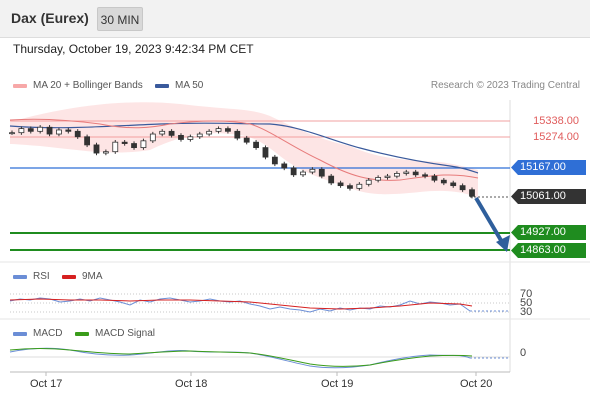 The height and width of the screenshot is (400, 590). What do you see at coordinates (20, 276) in the screenshot?
I see `rsi-swatch-icon` at bounding box center [20, 276].